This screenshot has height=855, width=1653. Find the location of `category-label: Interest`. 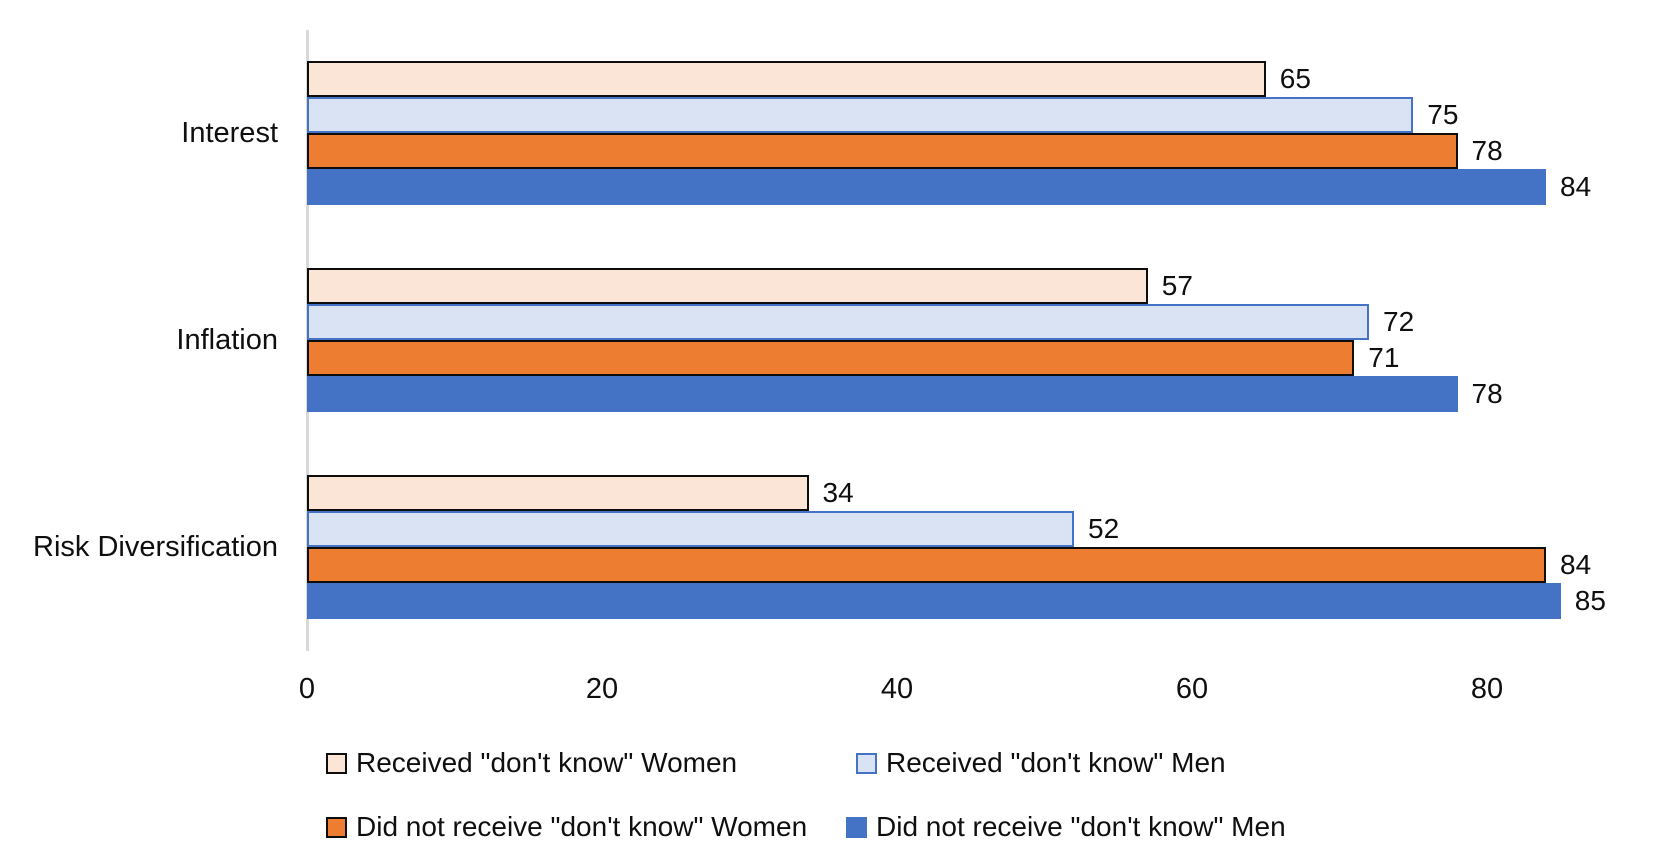

category-label: Interest is located at coordinates (229, 133).